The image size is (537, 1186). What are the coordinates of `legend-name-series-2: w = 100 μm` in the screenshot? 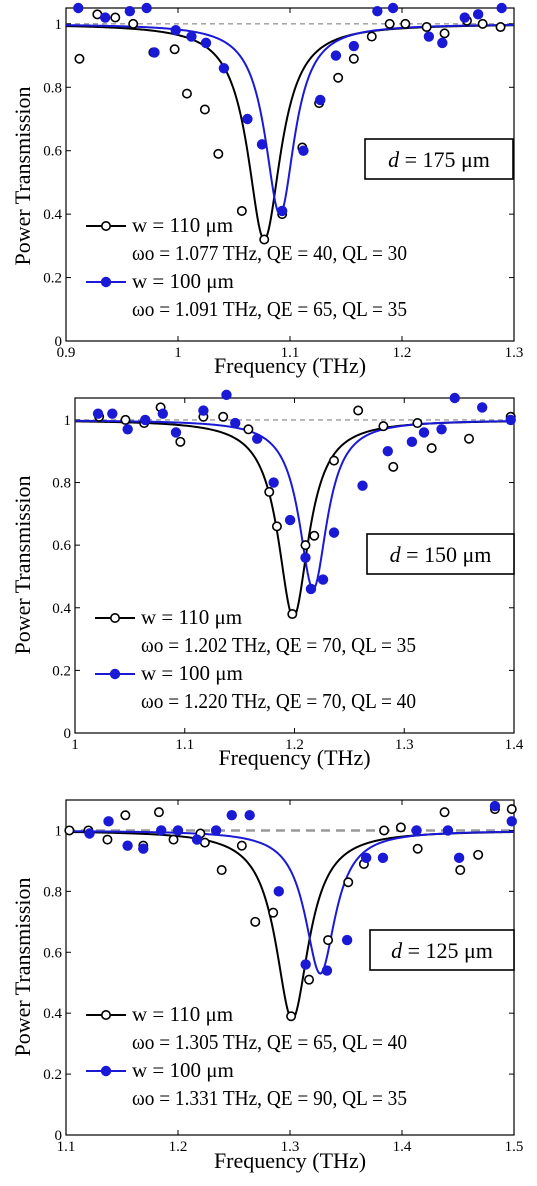 It's located at (192, 673).